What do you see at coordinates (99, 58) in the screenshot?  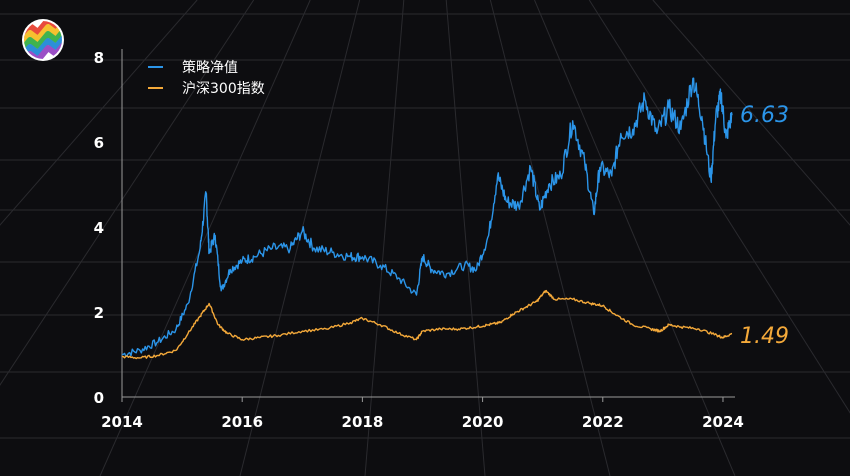 I see `y-tick-label: 8` at bounding box center [99, 58].